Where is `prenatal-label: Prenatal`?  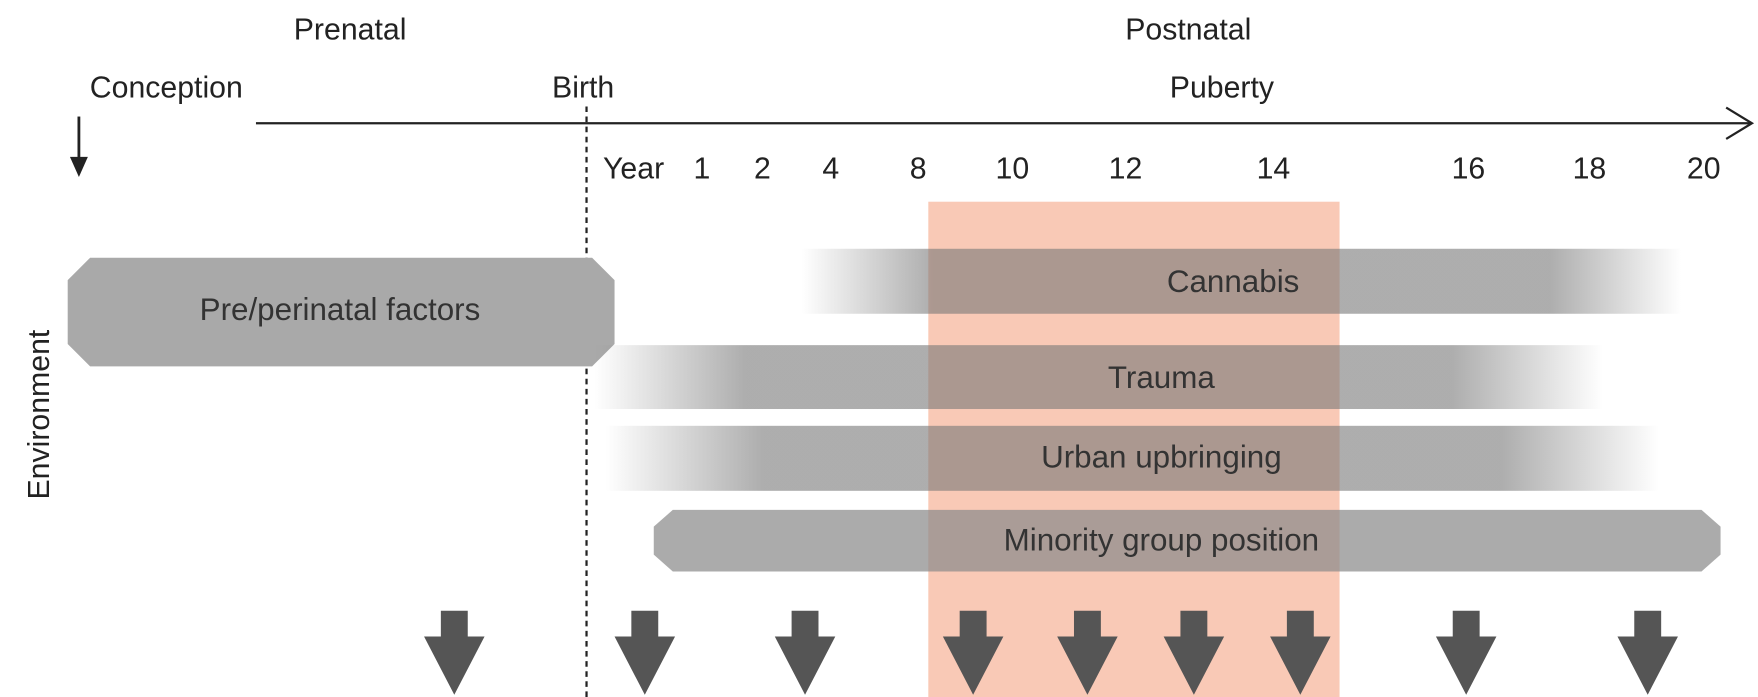
prenatal-label: Prenatal is located at coordinates (350, 29).